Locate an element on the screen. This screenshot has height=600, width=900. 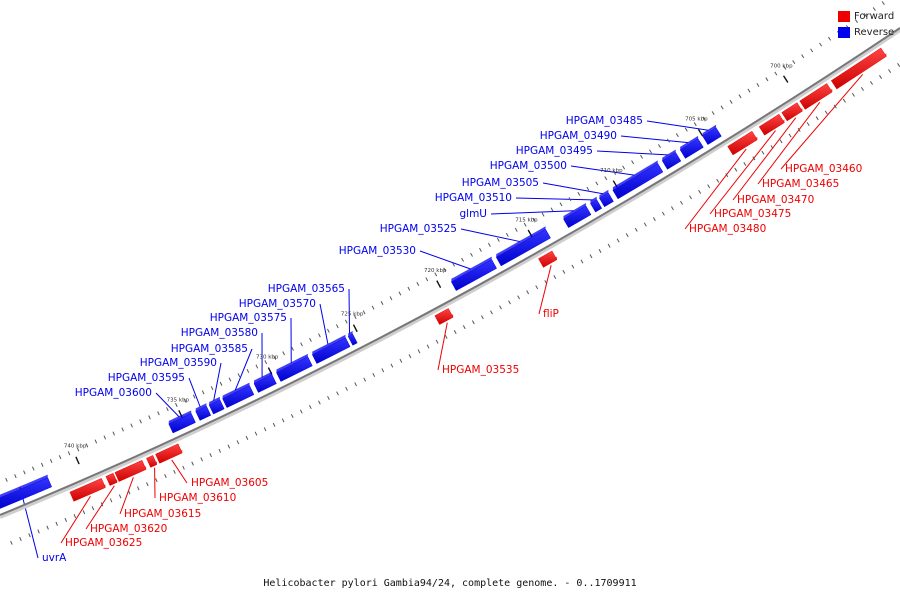
gene-label: HPGAM_03585 is located at coordinates (209, 349).